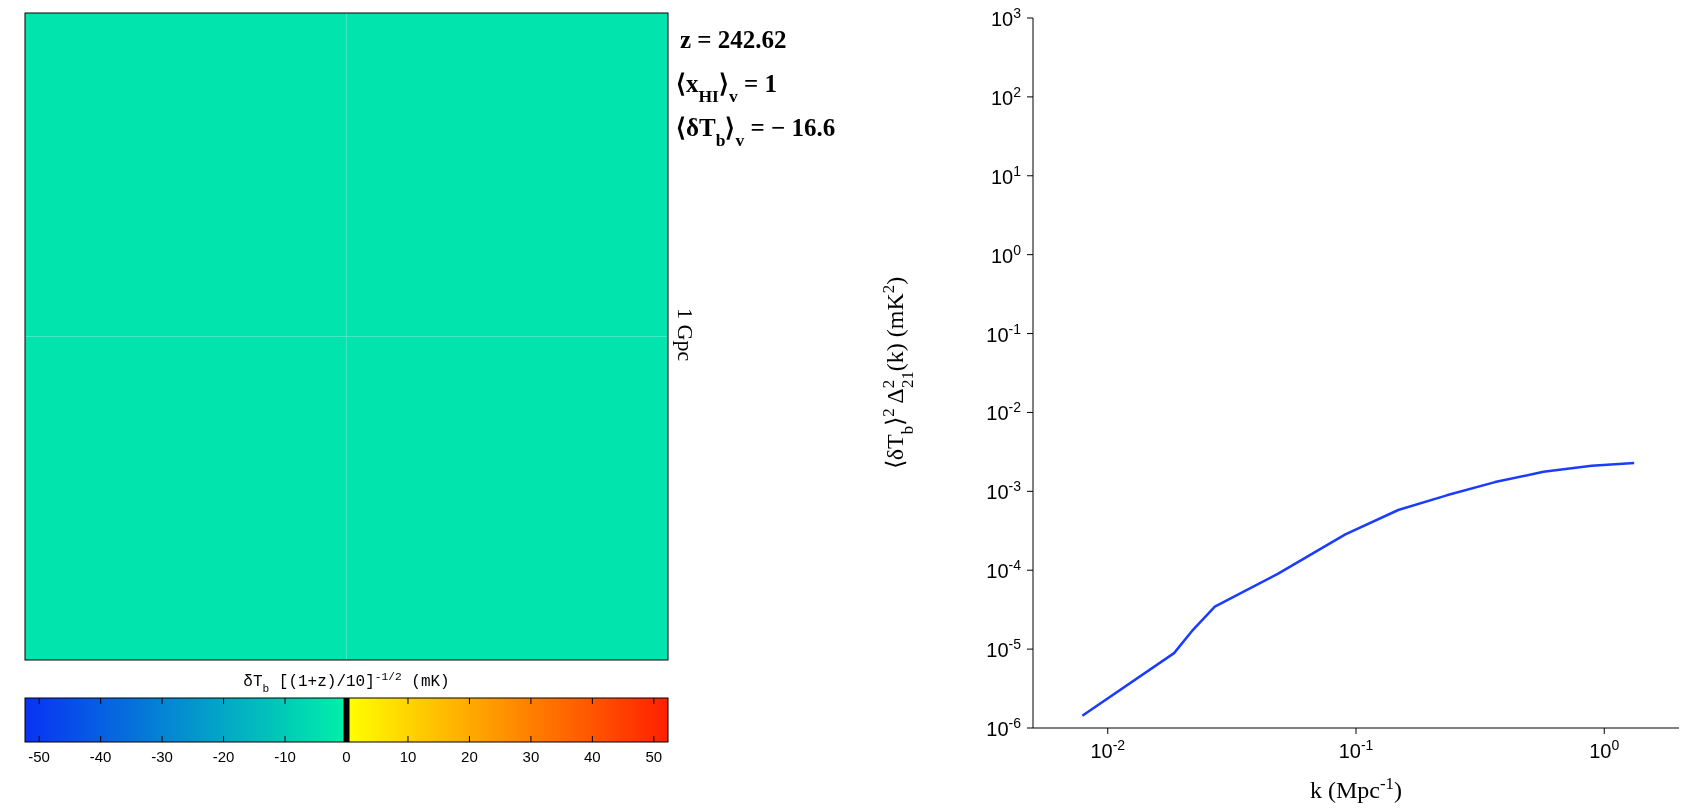 This screenshot has height=812, width=1688. I want to click on color-bar-label: -50, so click(39, 756).